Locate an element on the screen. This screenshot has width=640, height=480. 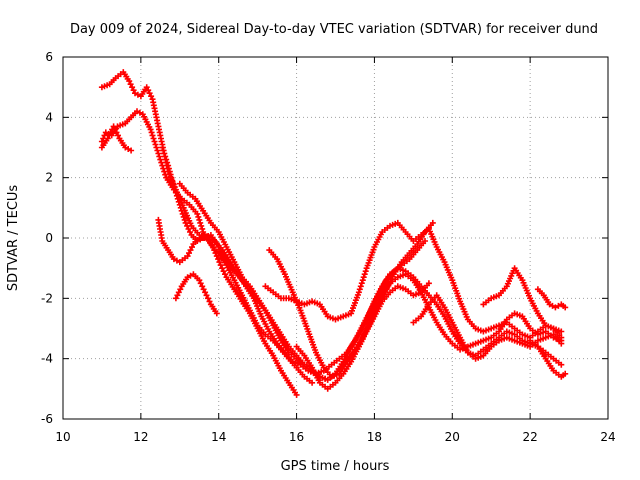
y-tick-label: -4 is located at coordinates (47, 359).